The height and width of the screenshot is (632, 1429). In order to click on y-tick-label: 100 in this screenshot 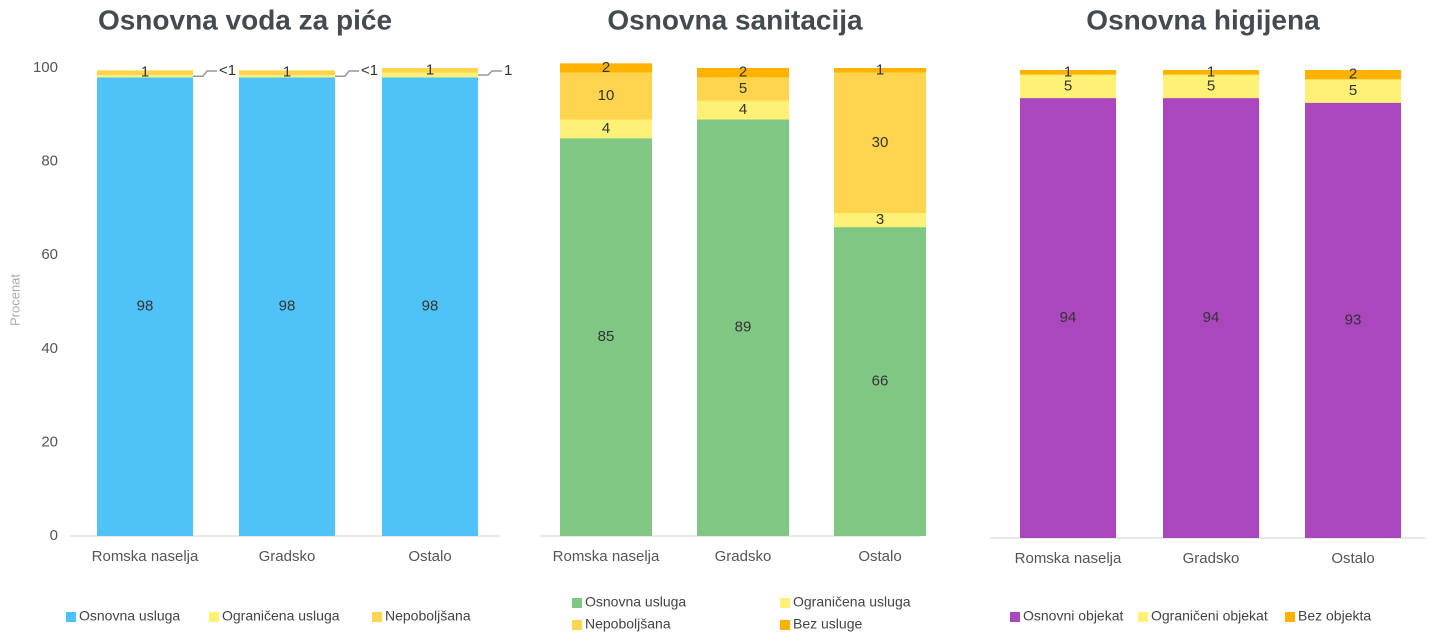, I will do `click(45, 67)`.